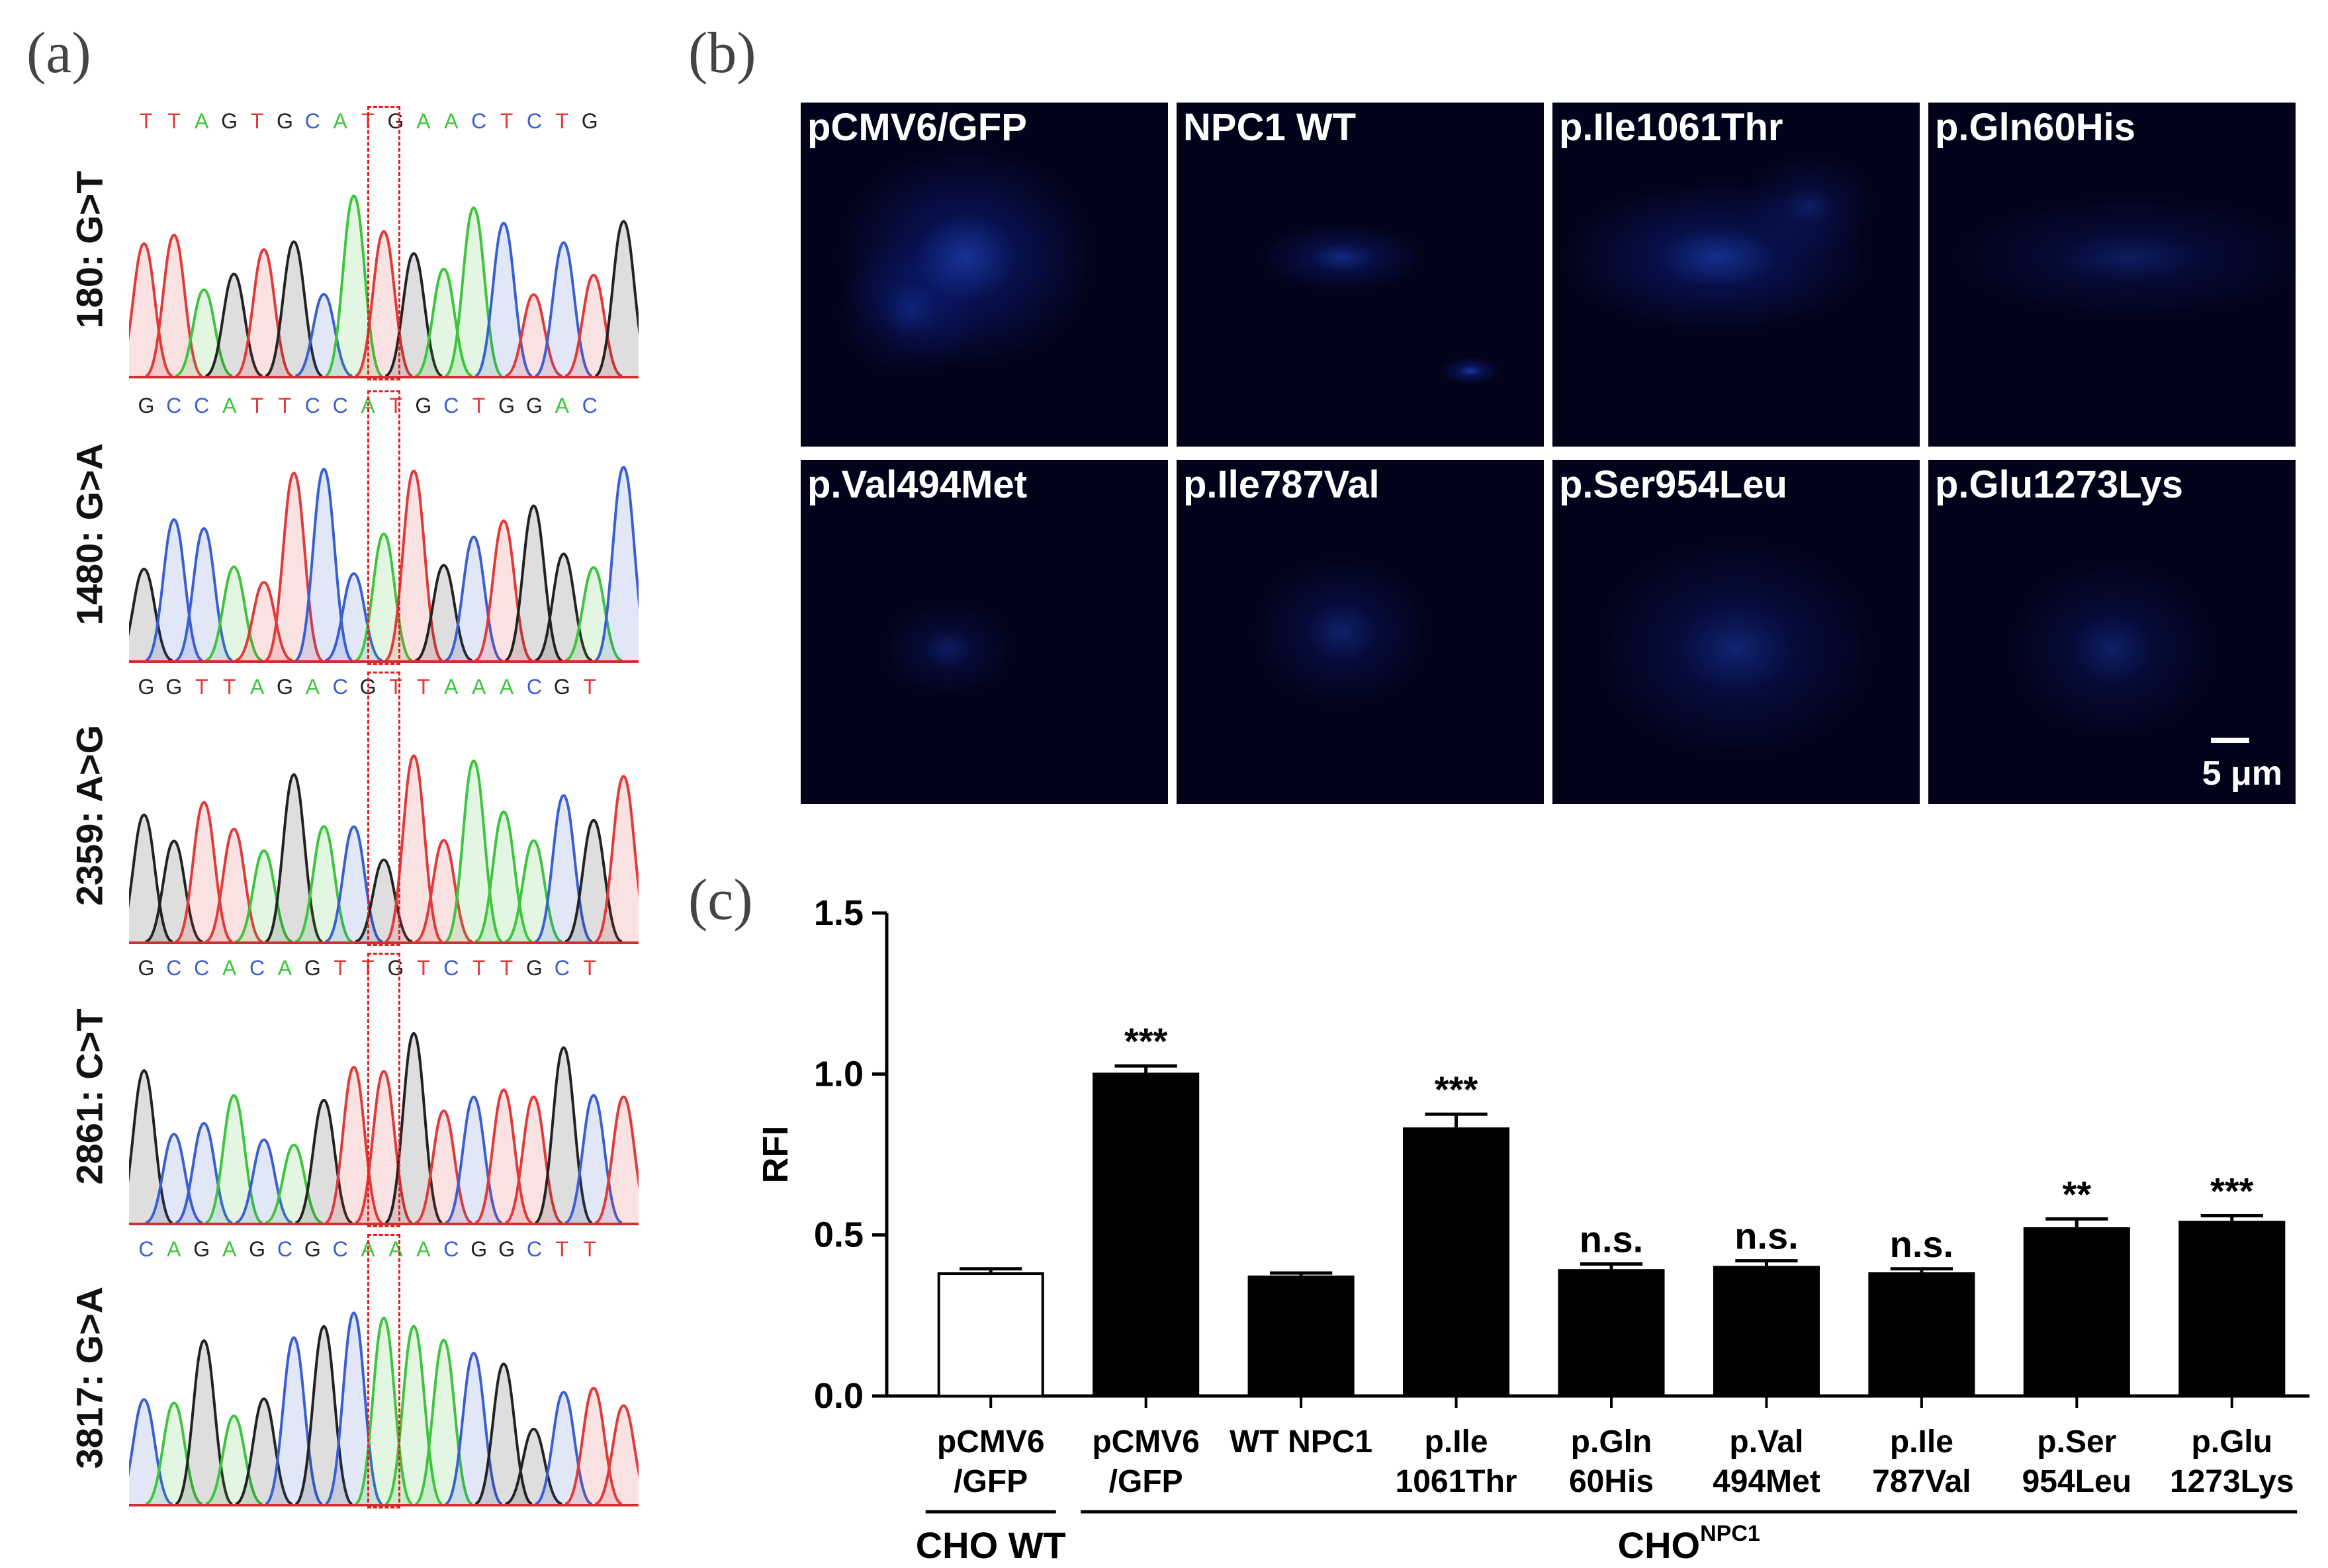 This screenshot has height=1568, width=2328. I want to click on y-tick-label: 1.5, so click(839, 913).